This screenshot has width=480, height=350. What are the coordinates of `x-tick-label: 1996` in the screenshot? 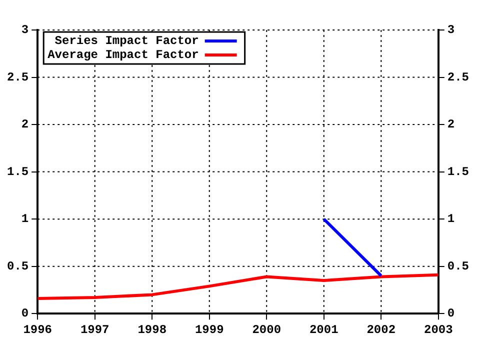 It's located at (37, 329).